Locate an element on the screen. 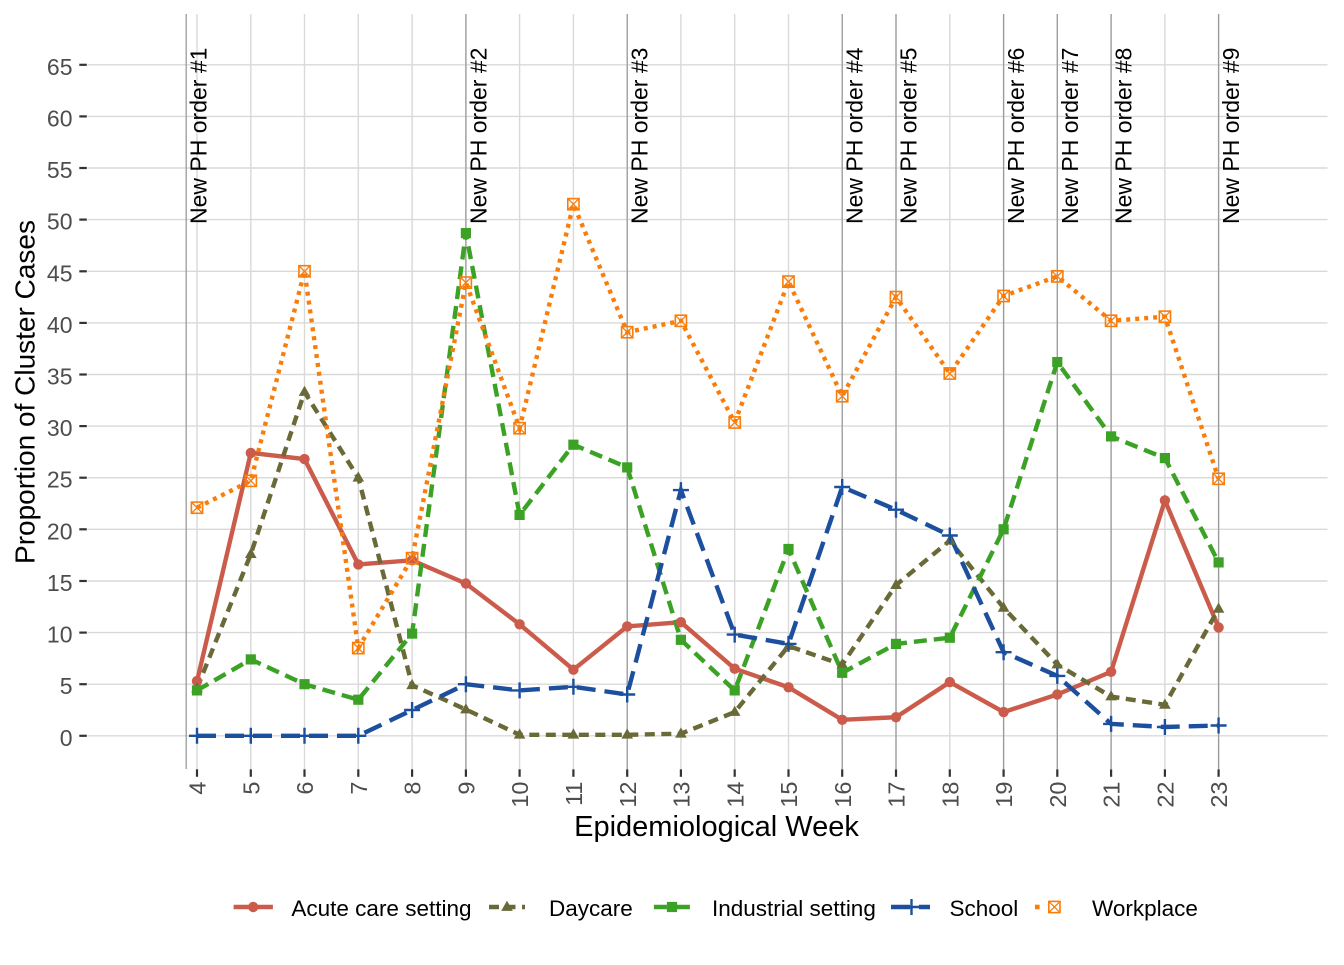 This screenshot has height=965, width=1344. svg-text: New PH order #9 is located at coordinates (1231, 136).